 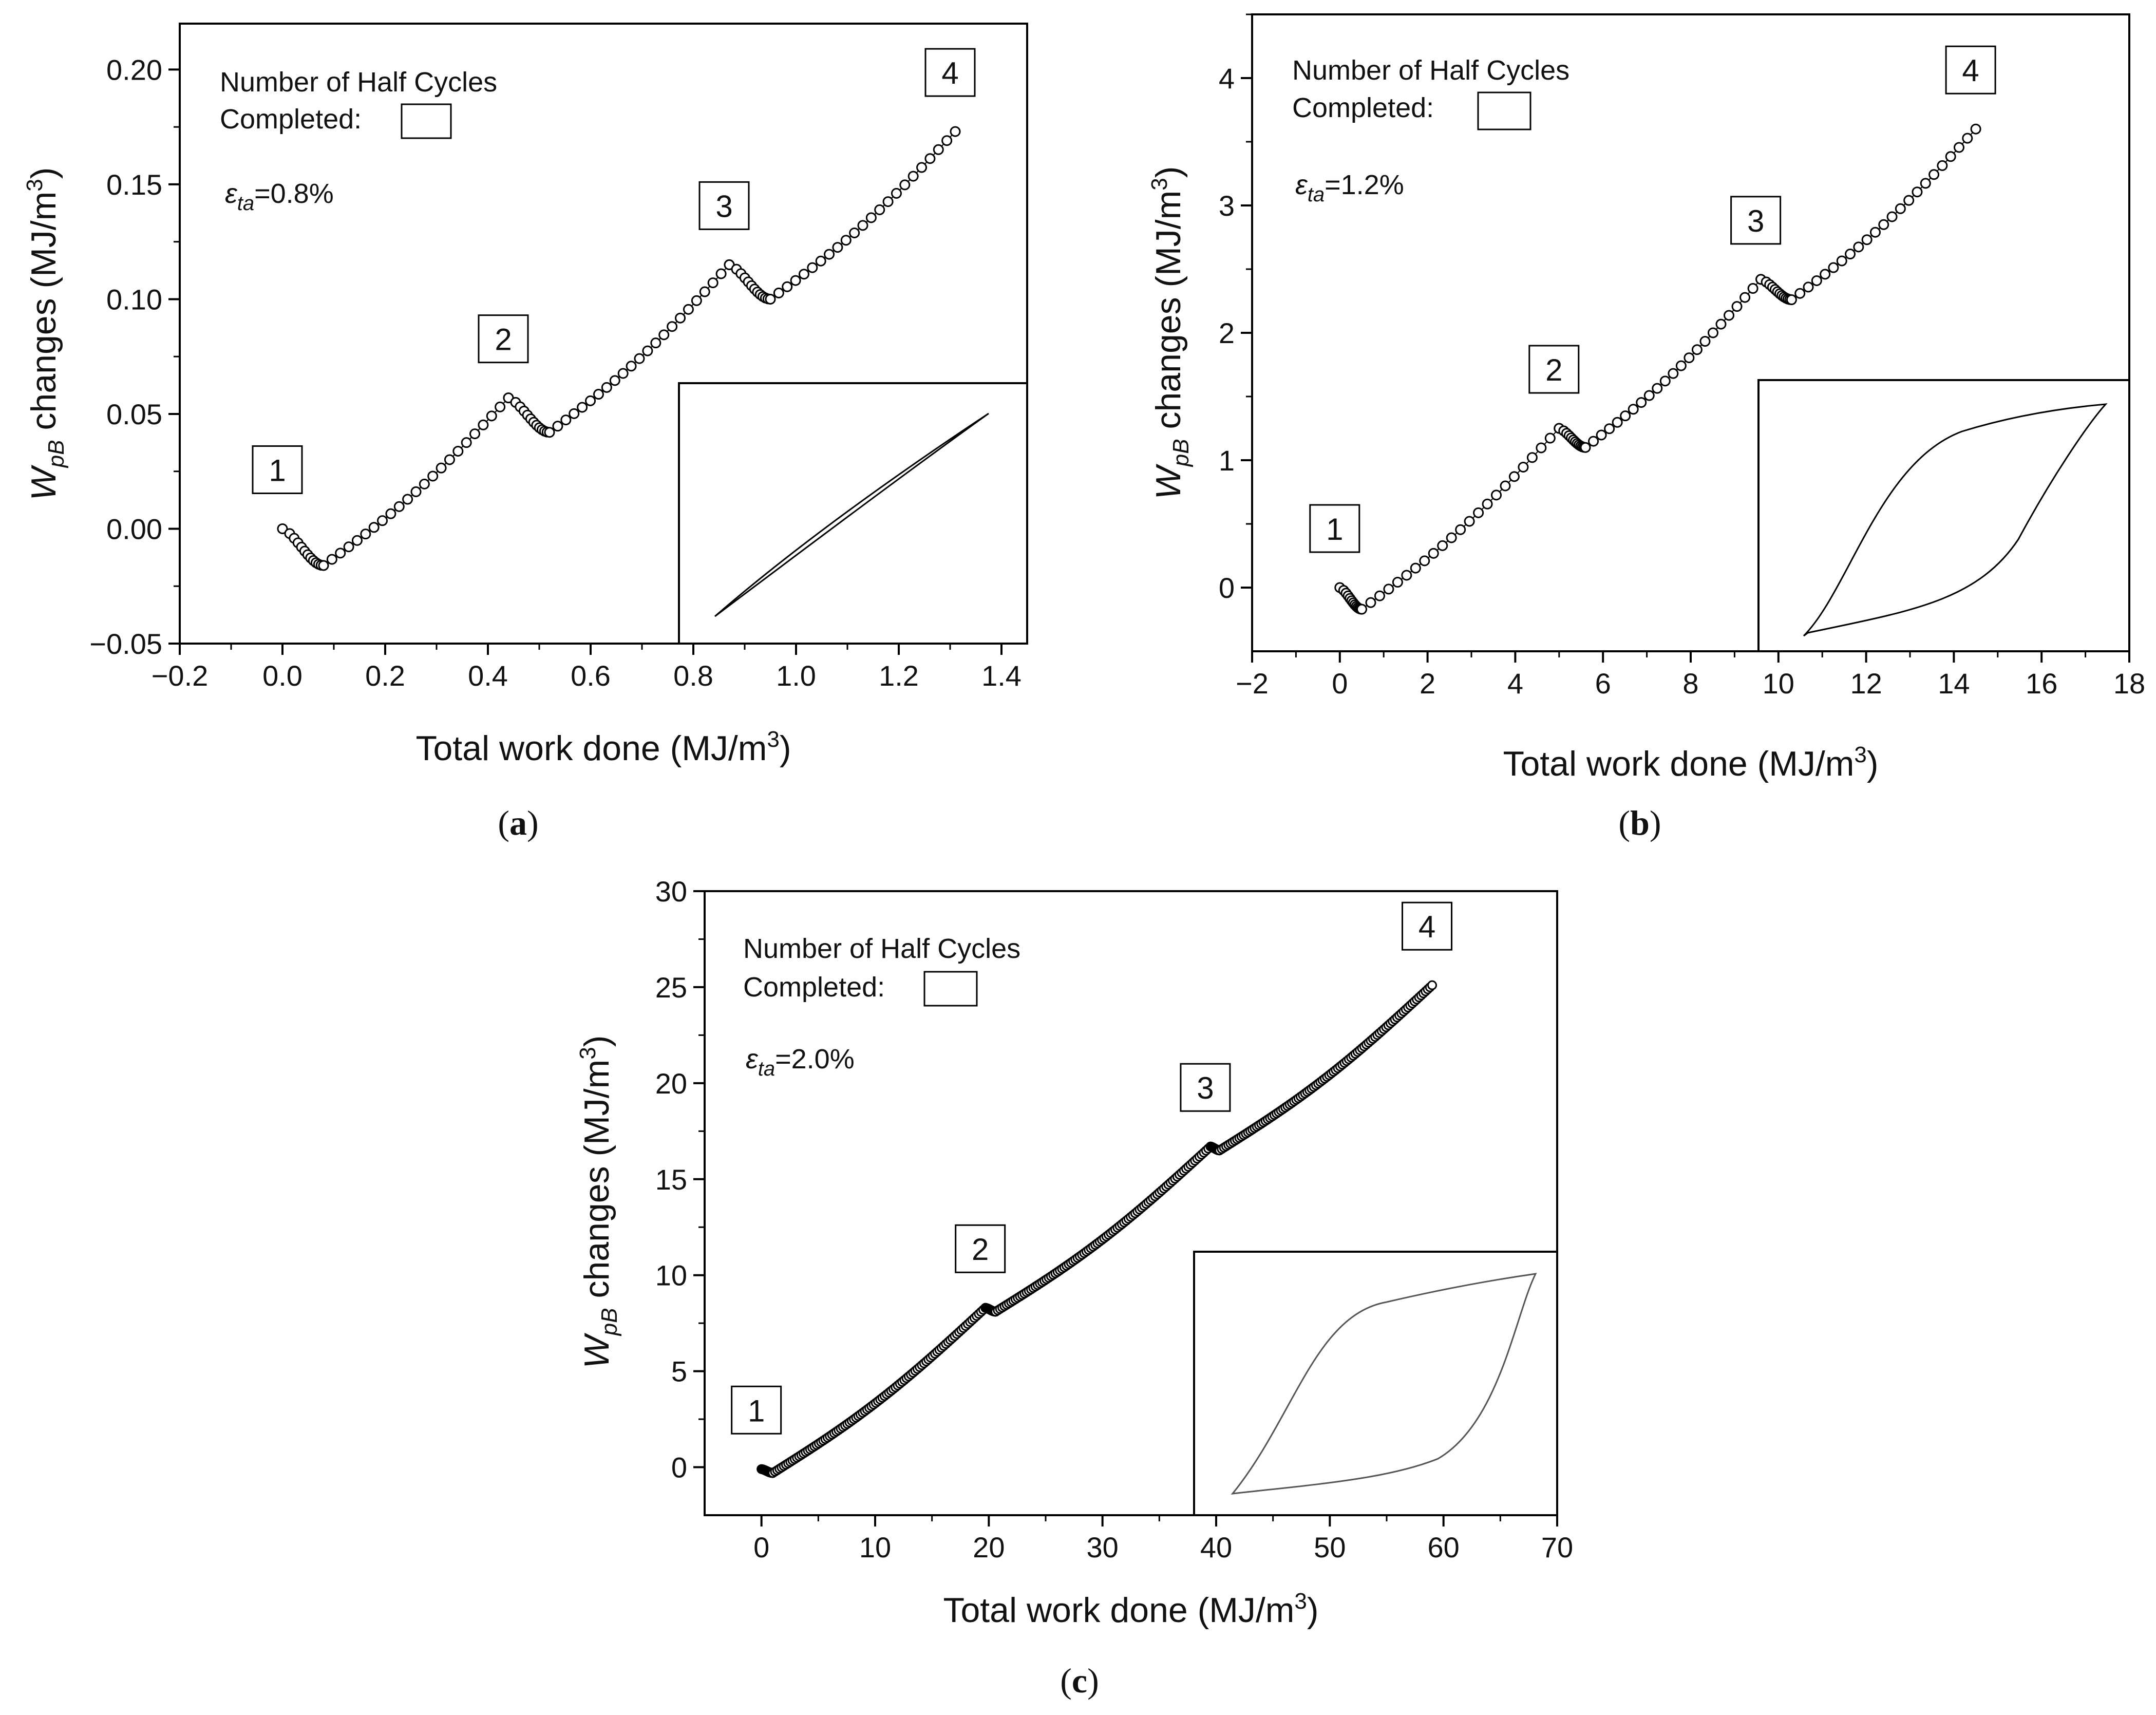 I want to click on x-tick-label: 18, so click(x=2129, y=683).